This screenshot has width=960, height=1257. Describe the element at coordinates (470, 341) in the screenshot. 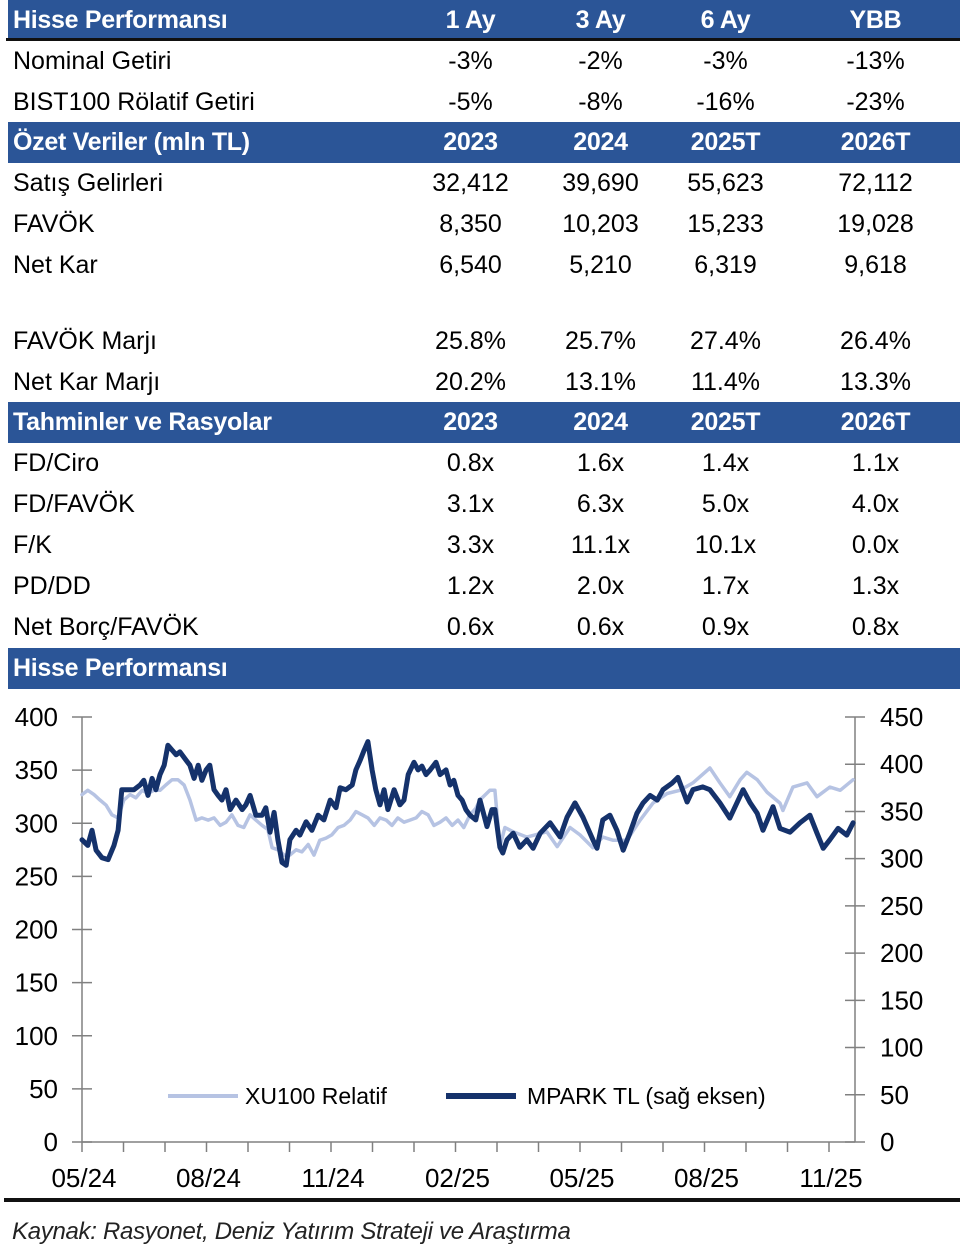

I see `cell-value: 25.8%` at that location.